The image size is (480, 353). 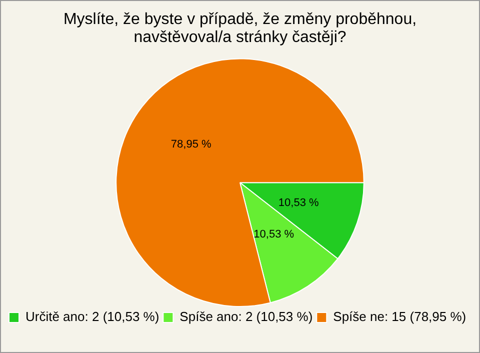 I want to click on chart-title: Myslíte, že byste v případě, že změny proběhnou, navštěvoval/a stránky častěji?, so click(x=240, y=28).